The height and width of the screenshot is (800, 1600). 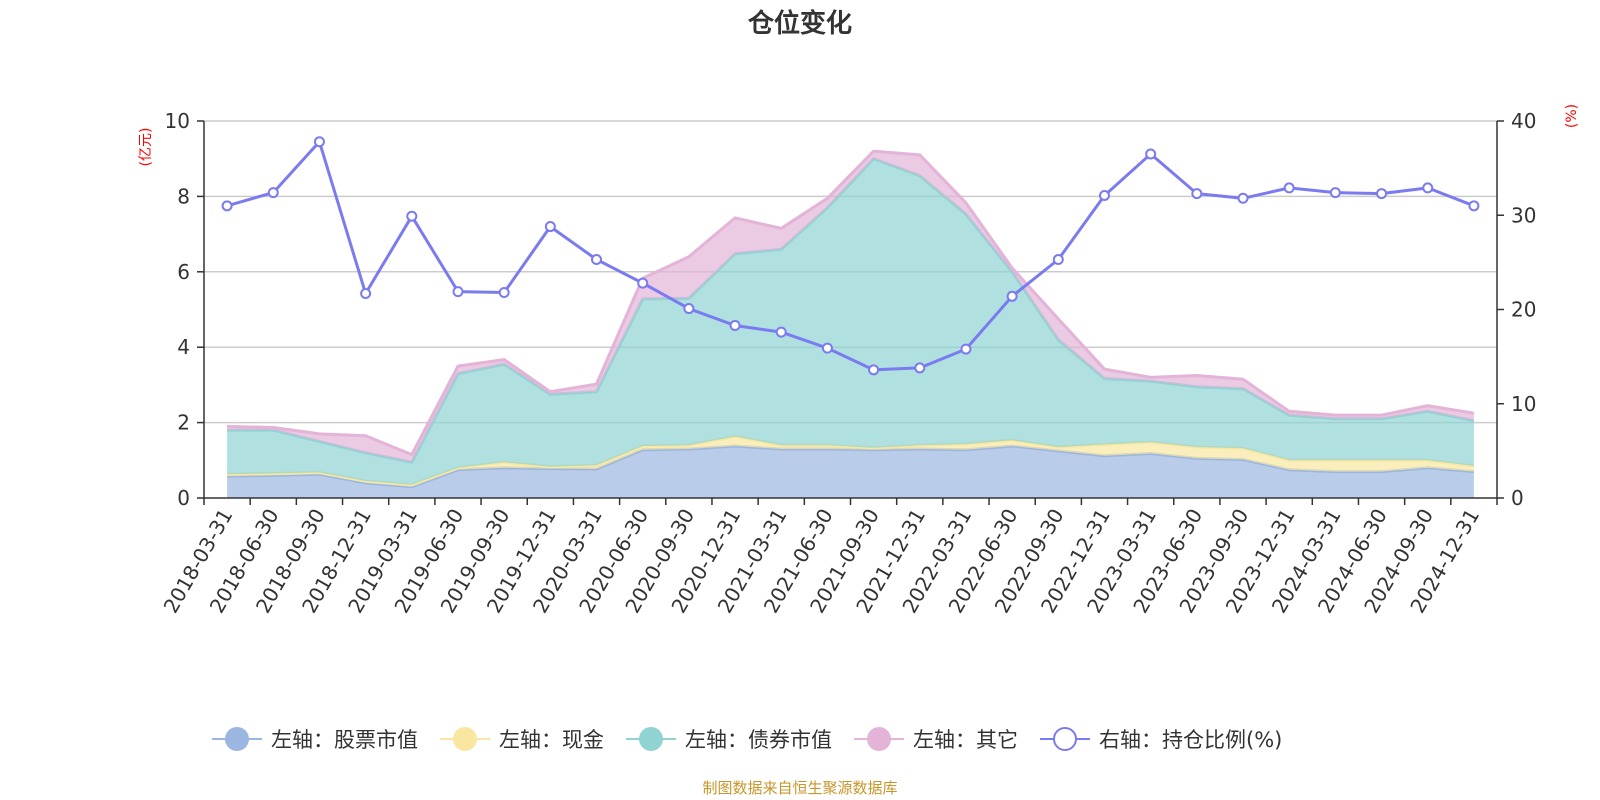 I want to click on legend: 左轴：股票市值 左轴：现金 左轴：债券市值 左轴：其它 右轴：持仓比例(%), so click(x=747, y=739).